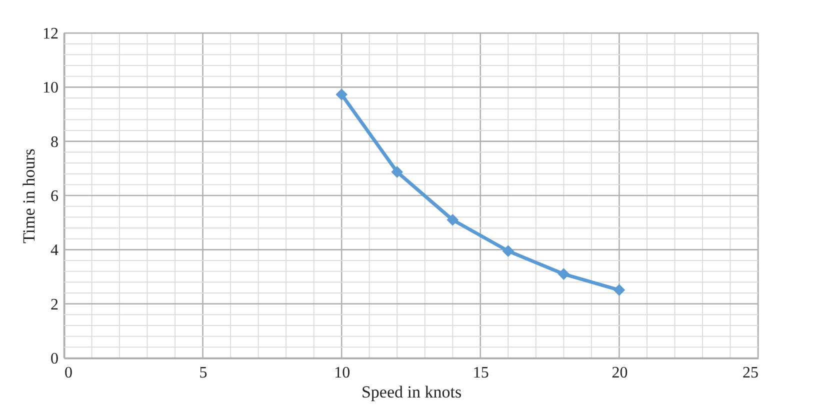 The image size is (829, 415). Describe the element at coordinates (68, 373) in the screenshot. I see `x-tick-label: 0` at that location.